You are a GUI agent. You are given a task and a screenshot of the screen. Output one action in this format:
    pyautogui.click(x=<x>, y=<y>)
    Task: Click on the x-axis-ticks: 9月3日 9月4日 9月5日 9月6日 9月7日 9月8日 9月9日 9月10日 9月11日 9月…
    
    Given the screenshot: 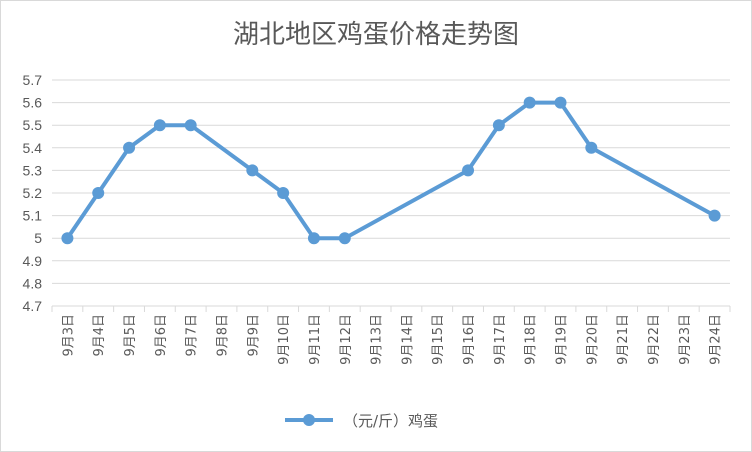 What is the action you would take?
    pyautogui.click(x=392, y=339)
    